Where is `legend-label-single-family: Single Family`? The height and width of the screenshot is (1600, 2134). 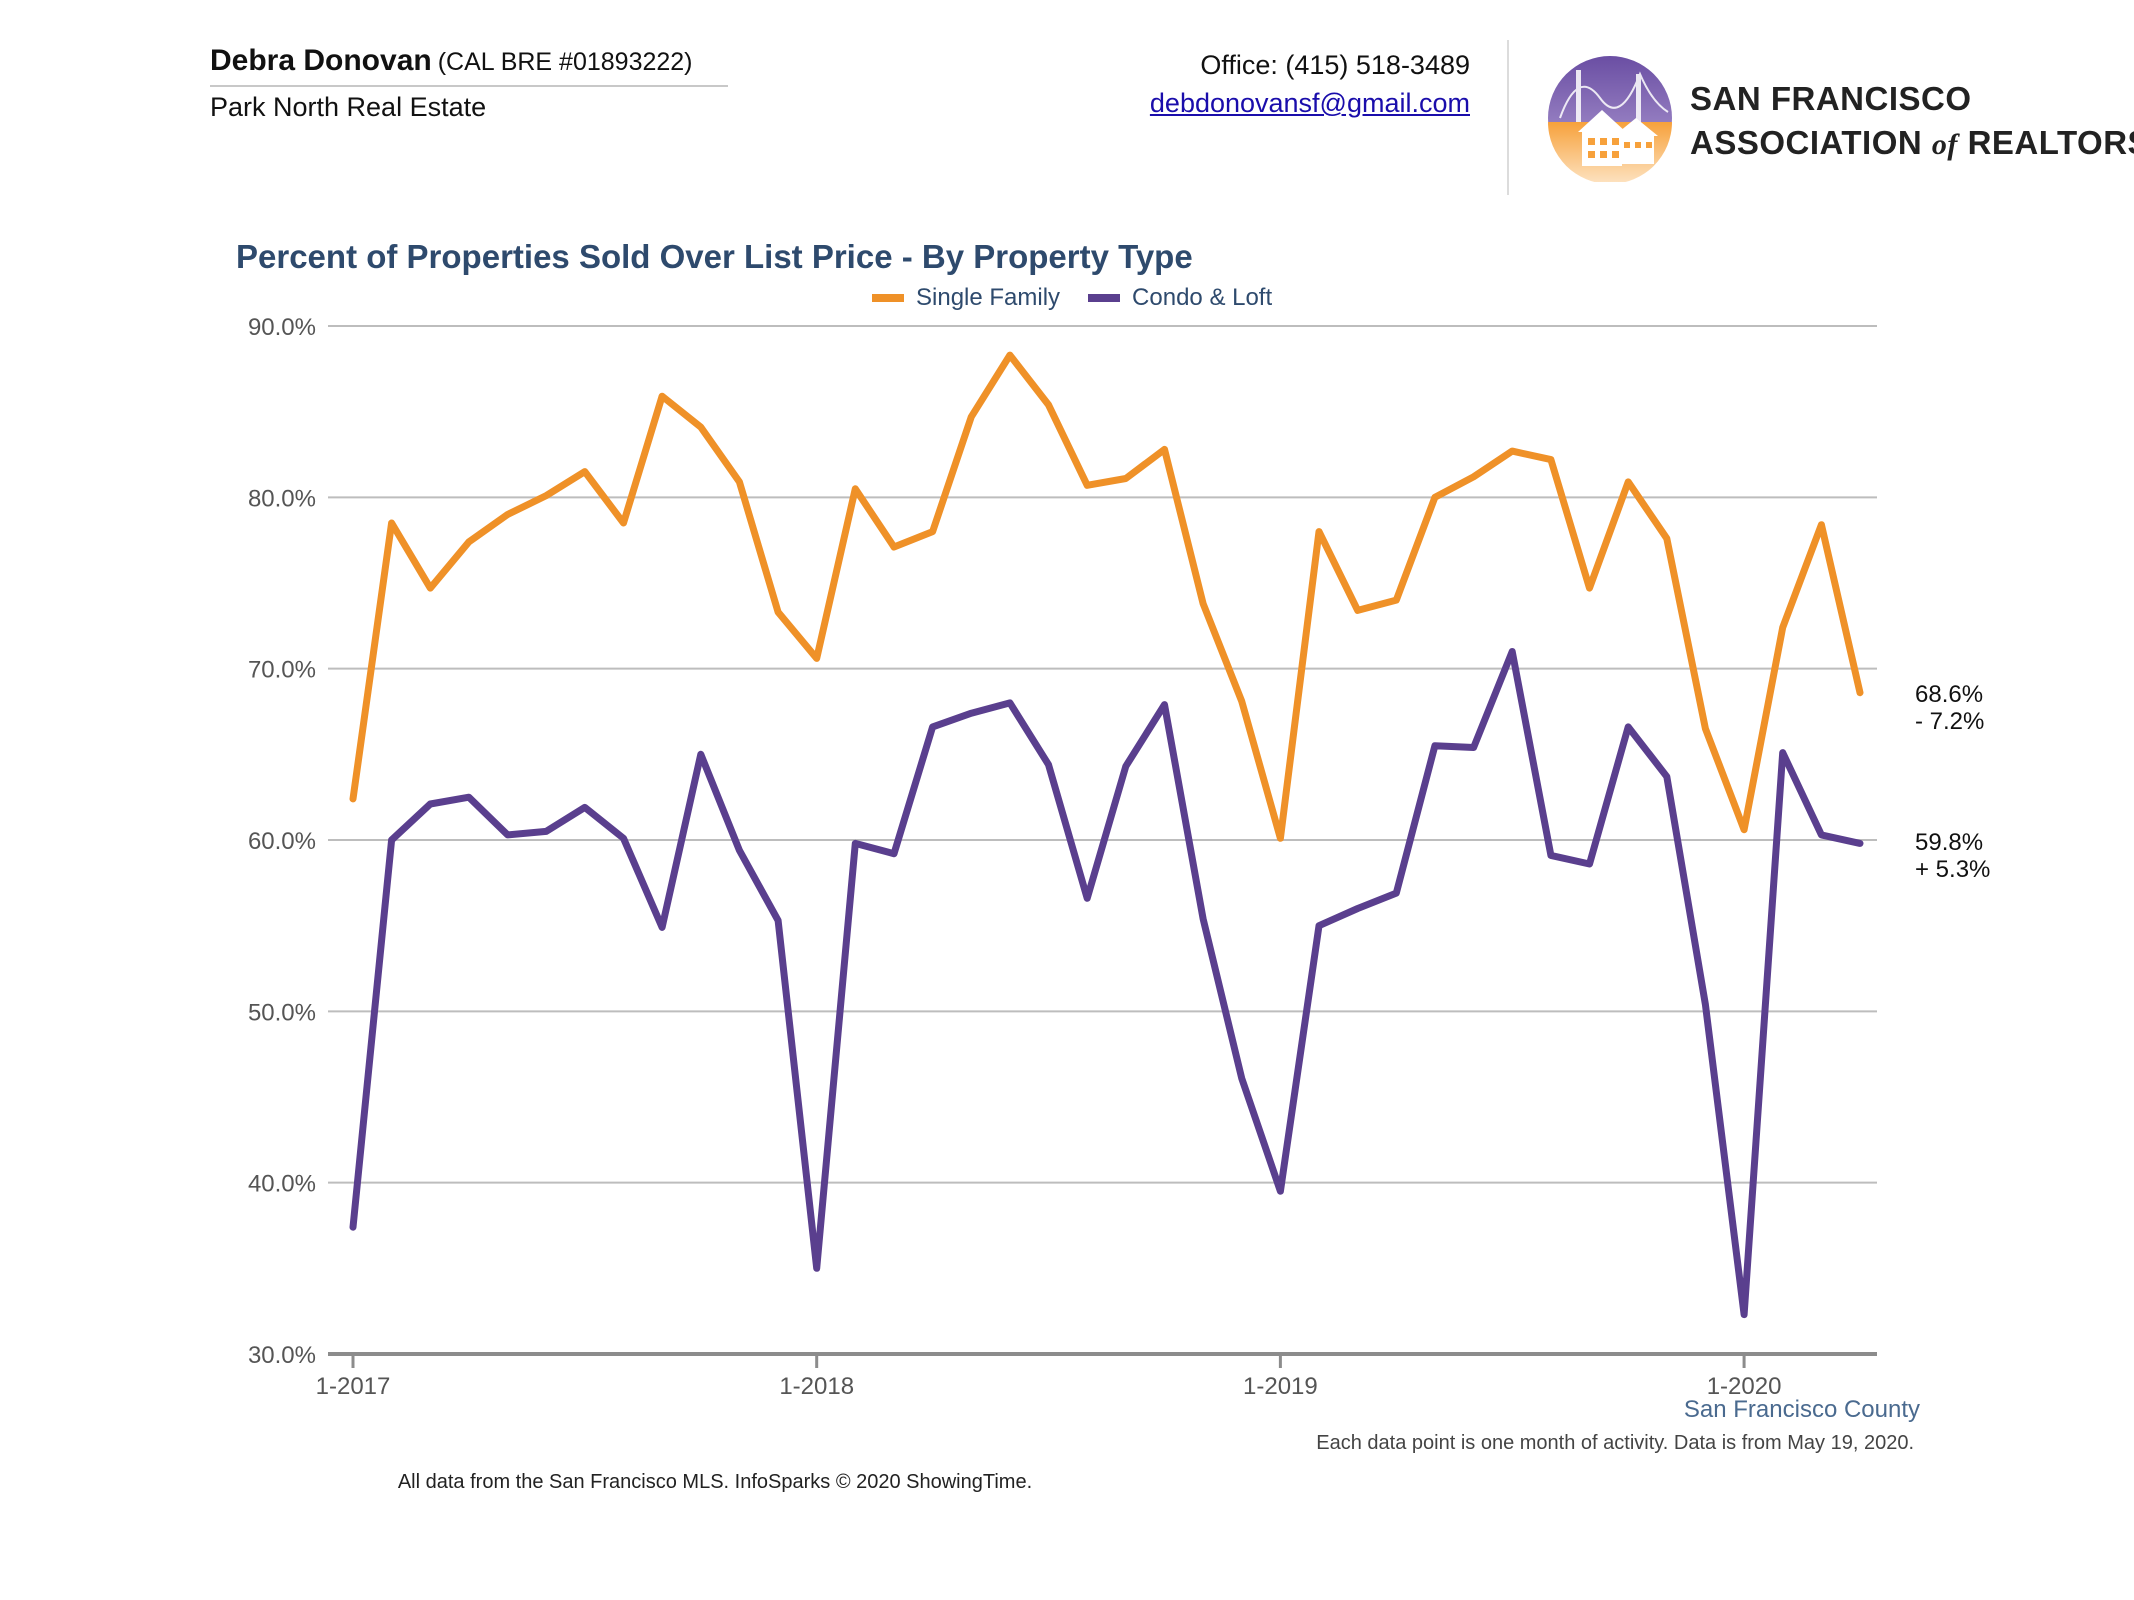 legend-label-single-family: Single Family is located at coordinates (988, 297).